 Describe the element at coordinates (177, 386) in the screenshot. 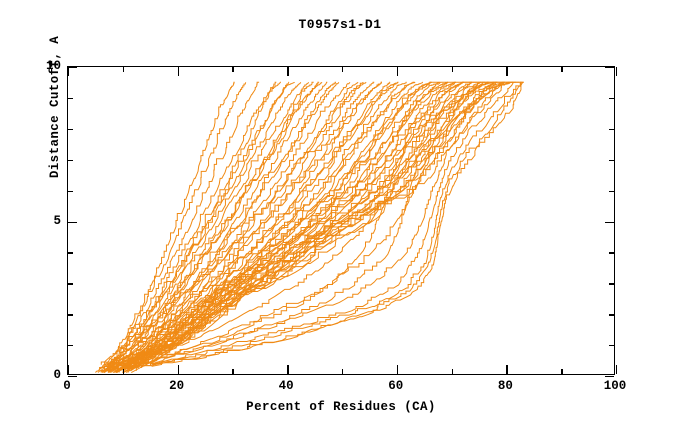

I see `x-tick-label: 20` at that location.